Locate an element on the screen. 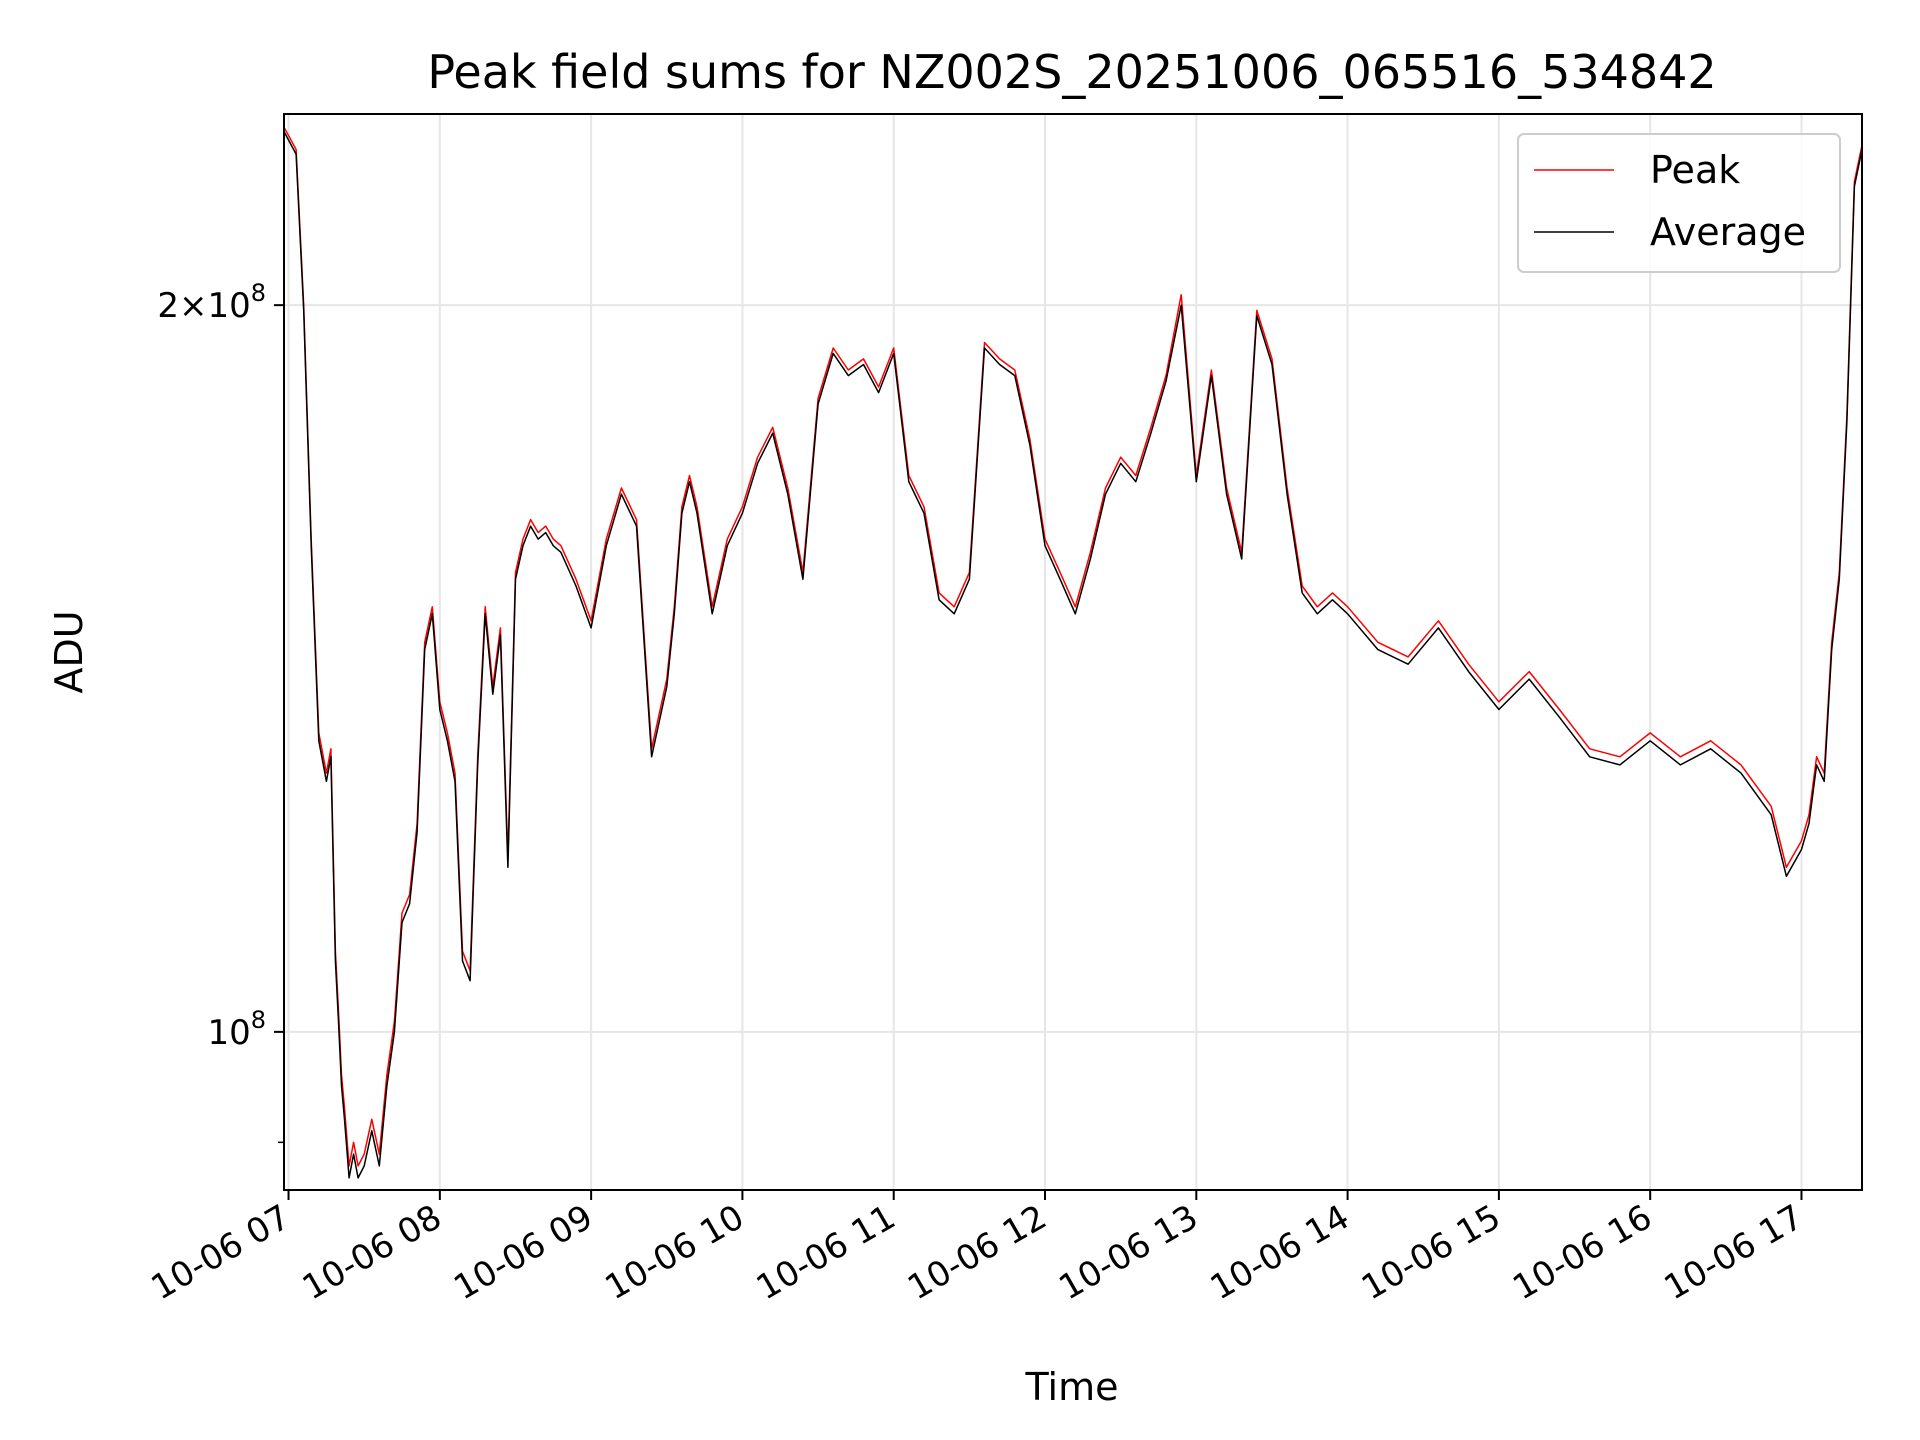 Image resolution: width=1920 pixels, height=1440 pixels. y-tick-label: 108 is located at coordinates (236, 1029).